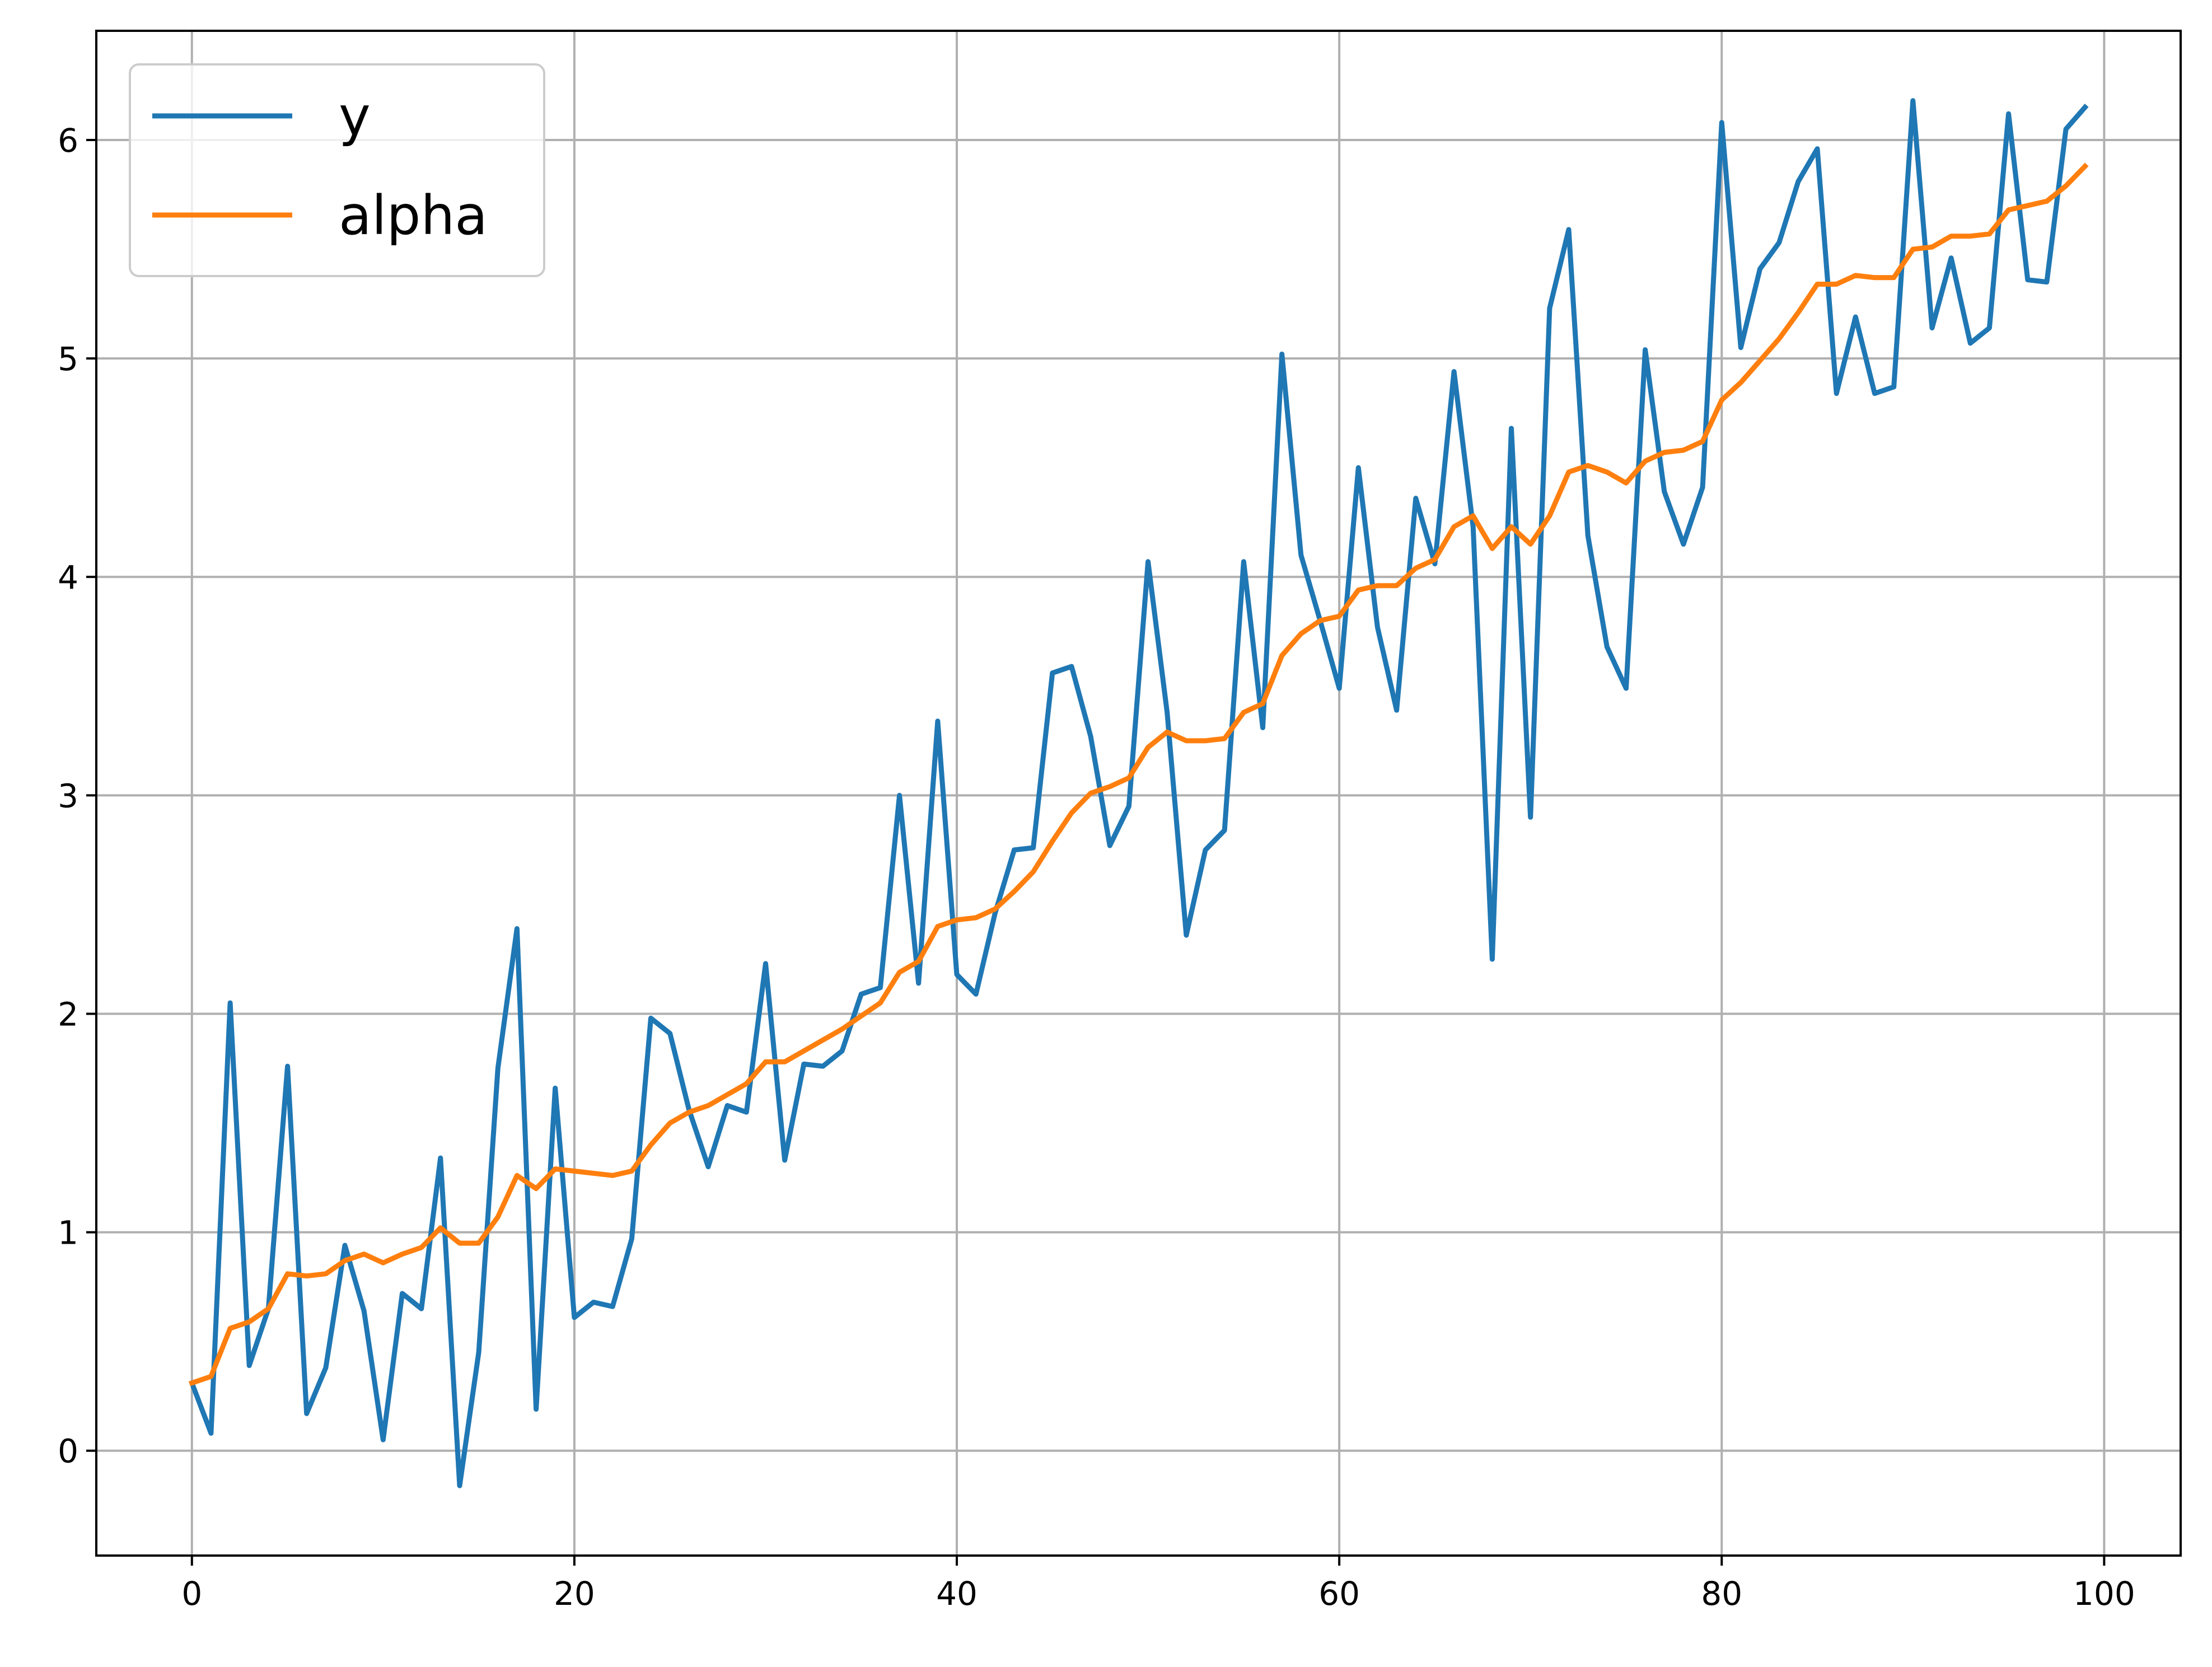  What do you see at coordinates (1339, 1594) in the screenshot?
I see `x-tick-label: 60` at bounding box center [1339, 1594].